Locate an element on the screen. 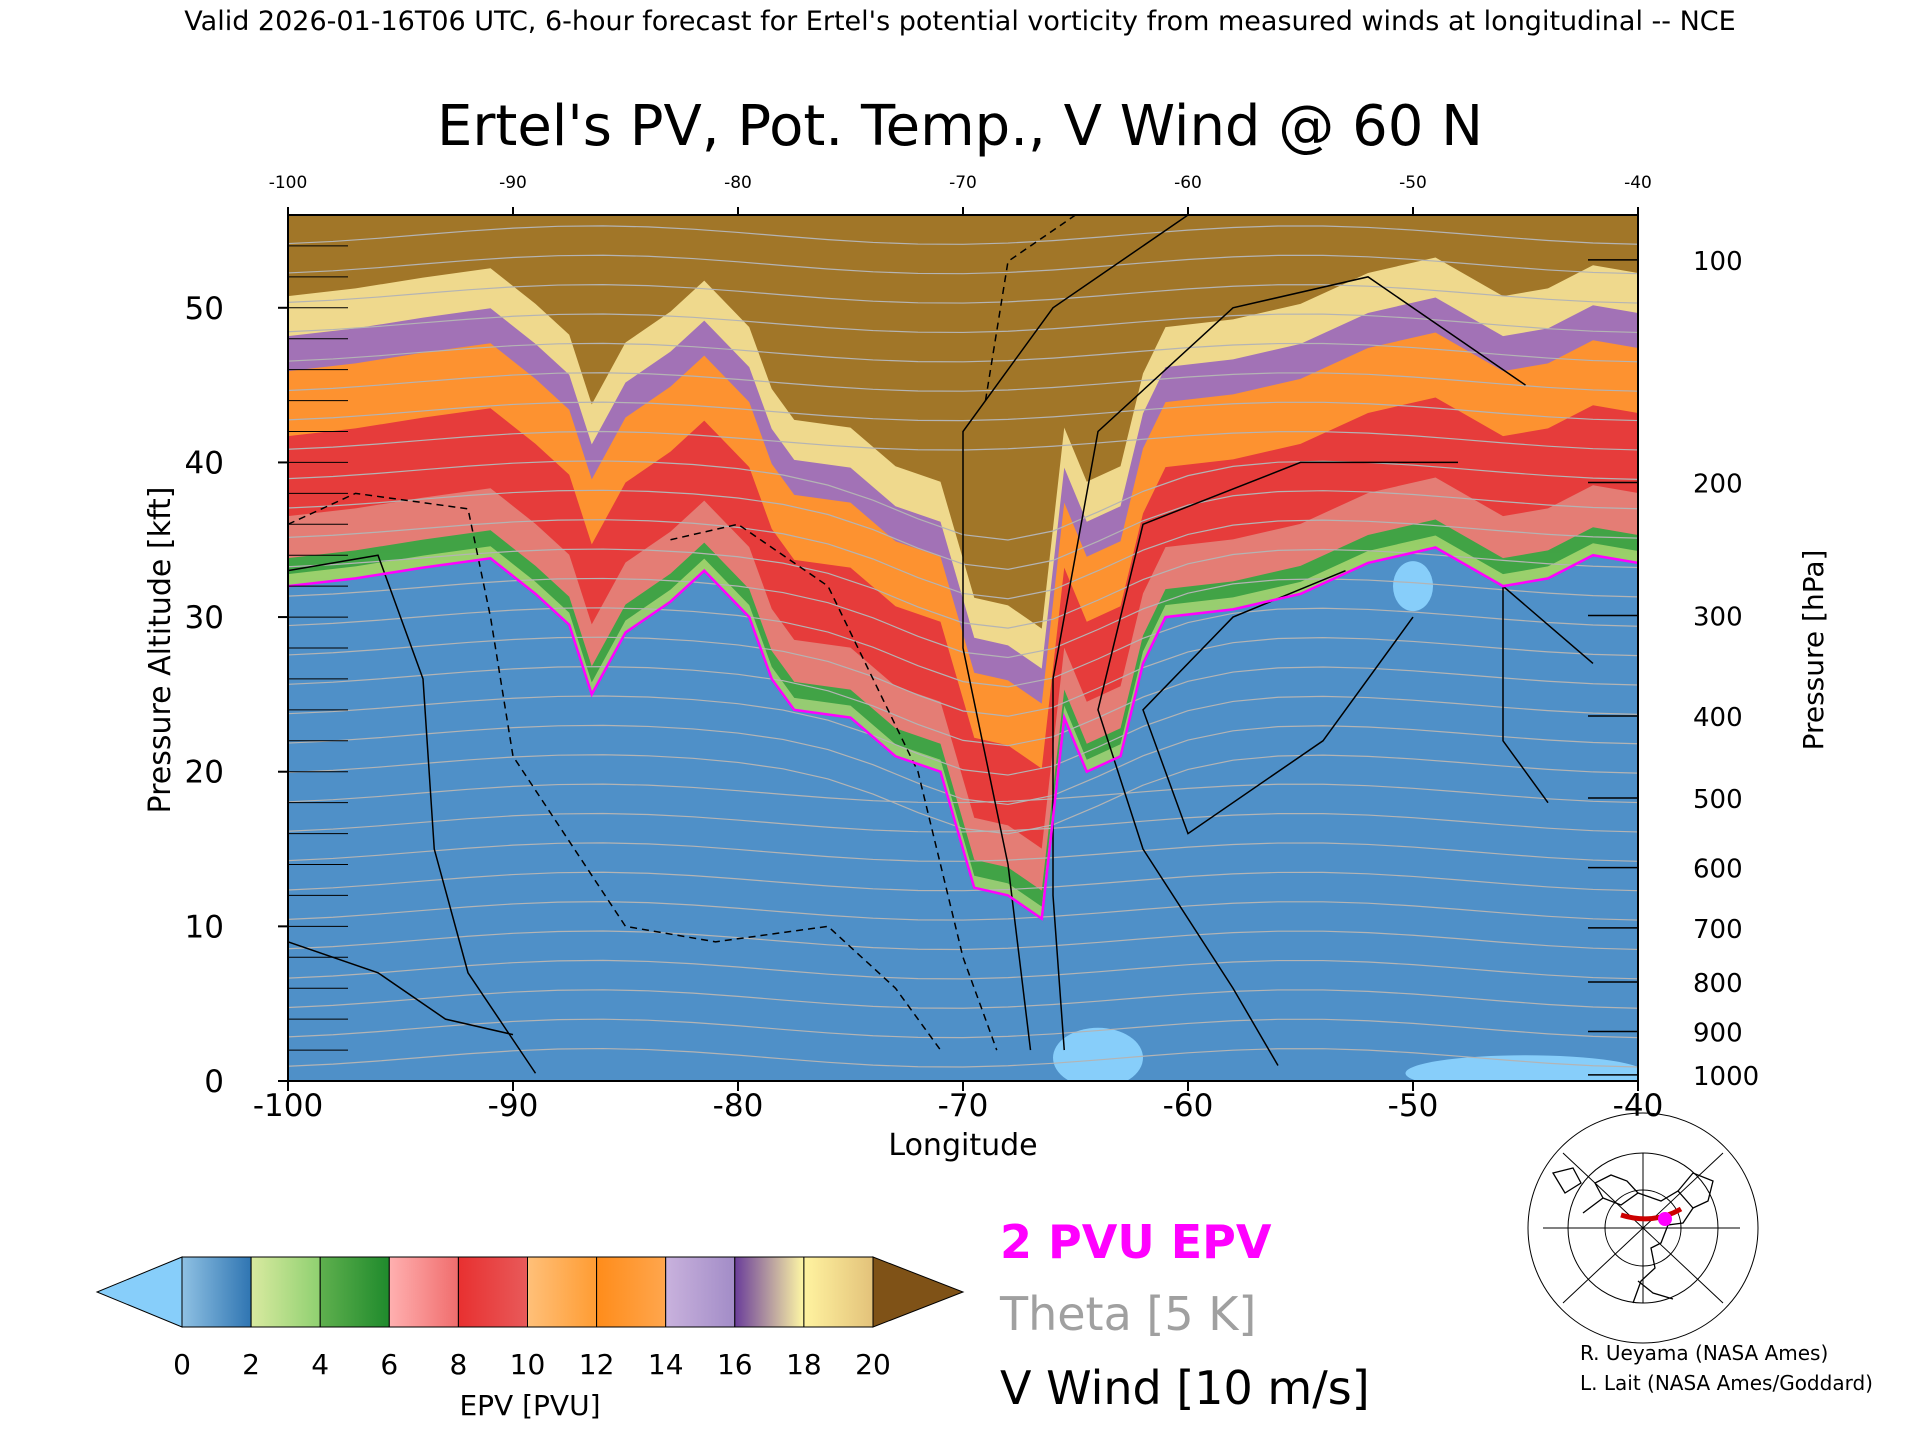  colorbar-tick-label: 14 is located at coordinates (666, 1364).